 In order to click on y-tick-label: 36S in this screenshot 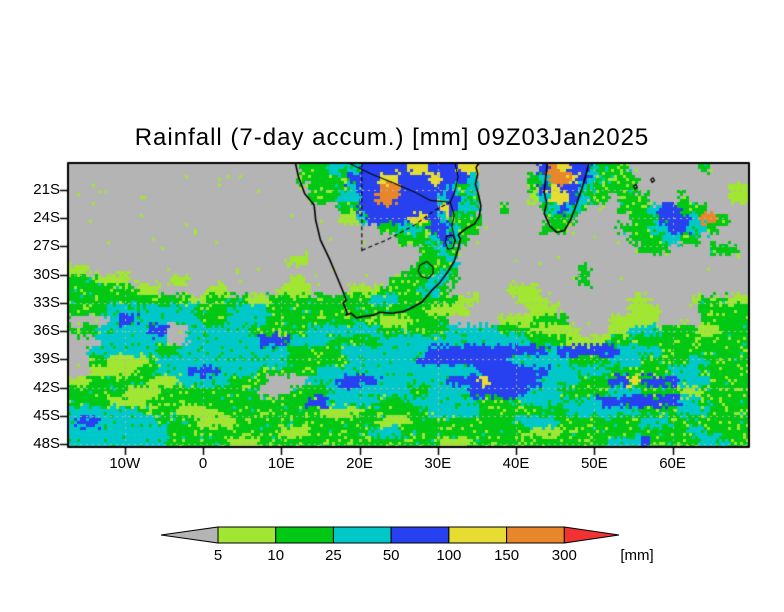, I will do `click(46, 331)`.